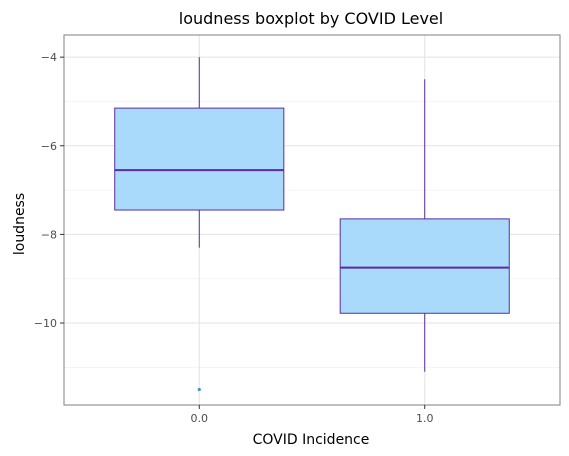 The width and height of the screenshot is (569, 456). What do you see at coordinates (311, 440) in the screenshot?
I see `x-axis-label: COVID Incidence` at bounding box center [311, 440].